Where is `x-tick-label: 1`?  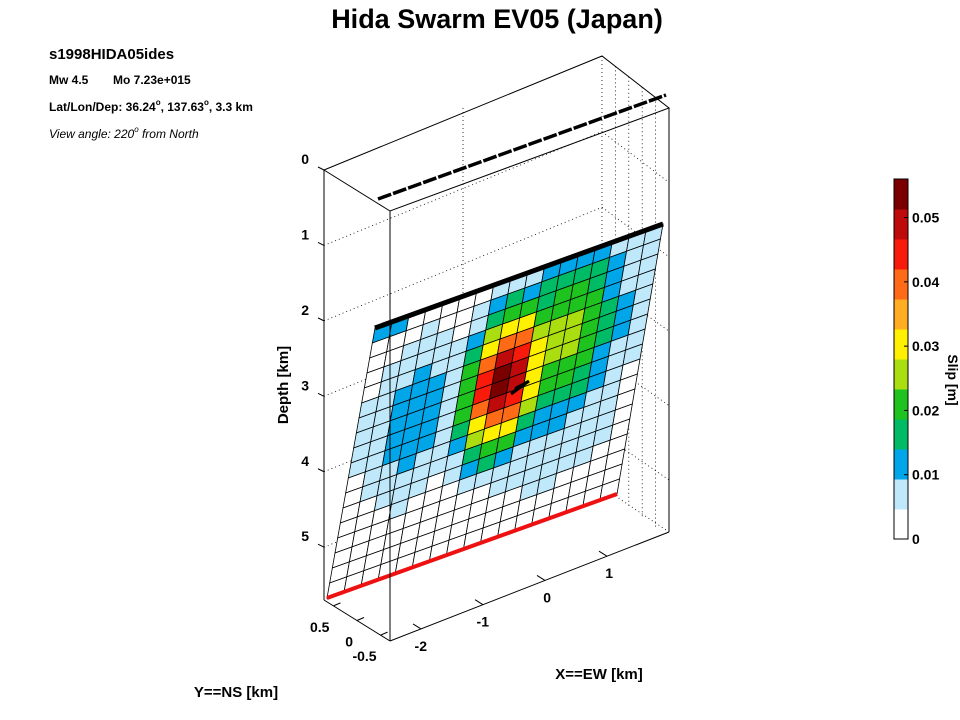 x-tick-label: 1 is located at coordinates (609, 573).